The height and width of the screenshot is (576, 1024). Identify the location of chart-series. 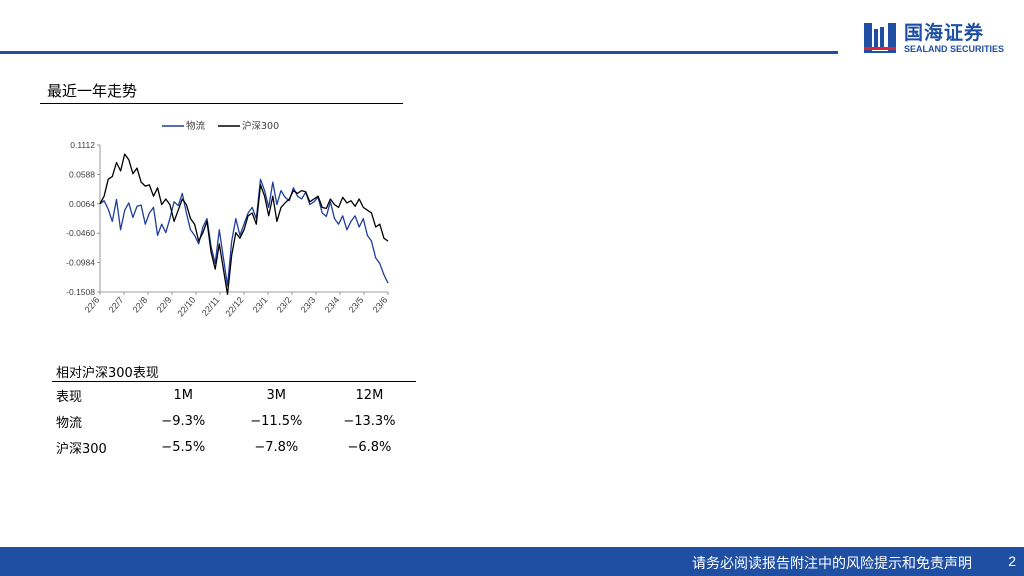
(244, 224).